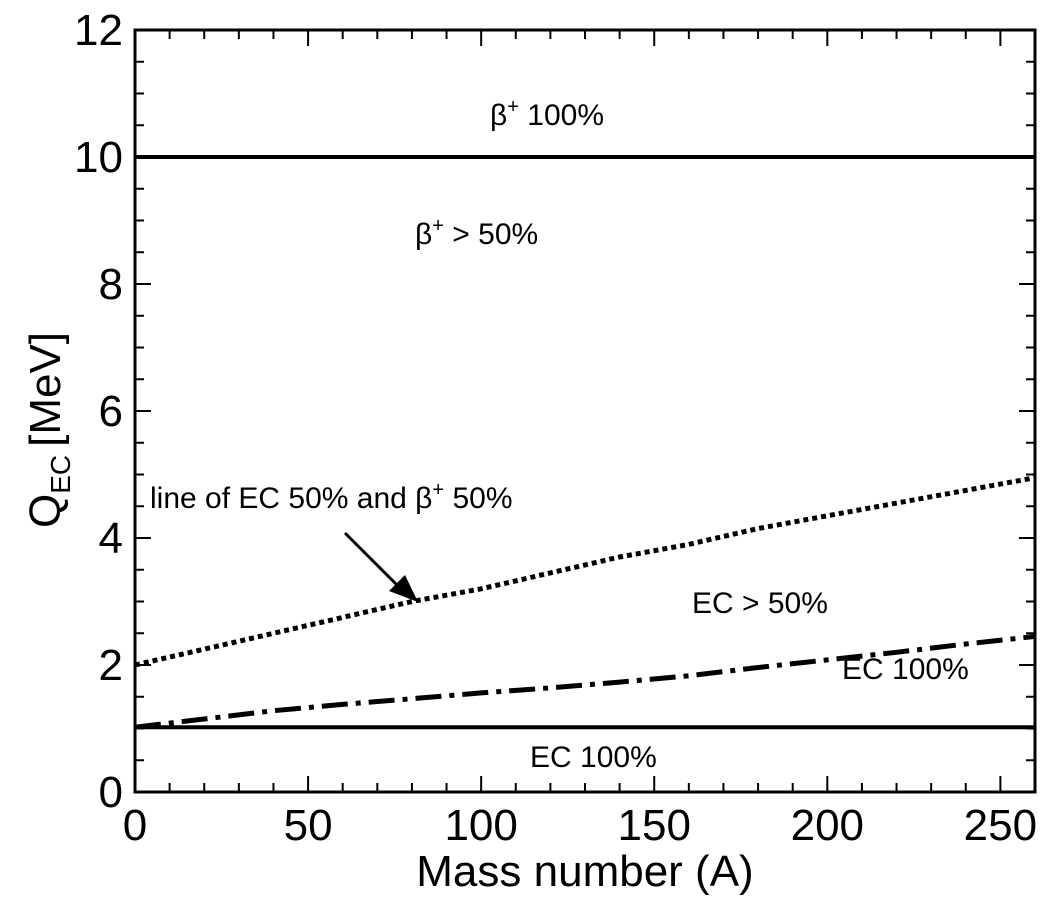 The height and width of the screenshot is (912, 1048). What do you see at coordinates (111, 665) in the screenshot?
I see `y-tick-label: 2` at bounding box center [111, 665].